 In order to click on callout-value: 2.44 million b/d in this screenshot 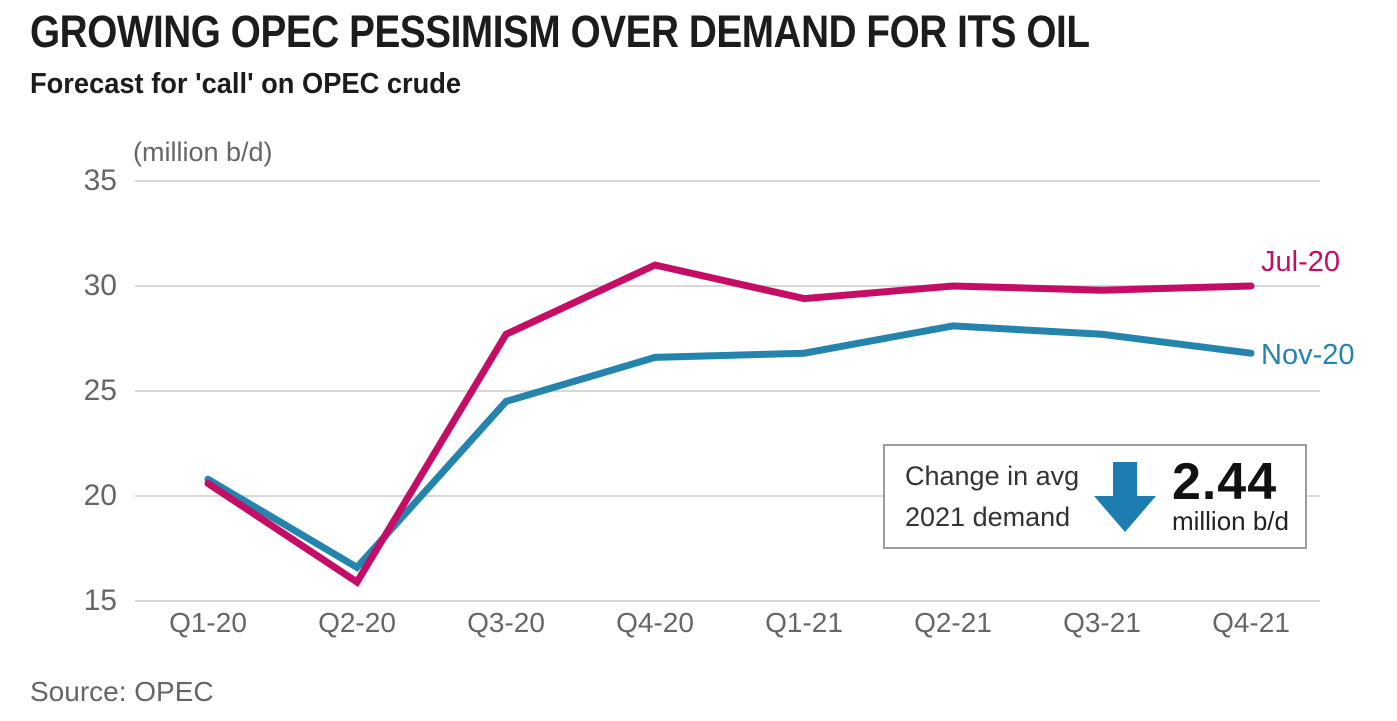, I will do `click(1230, 494)`.